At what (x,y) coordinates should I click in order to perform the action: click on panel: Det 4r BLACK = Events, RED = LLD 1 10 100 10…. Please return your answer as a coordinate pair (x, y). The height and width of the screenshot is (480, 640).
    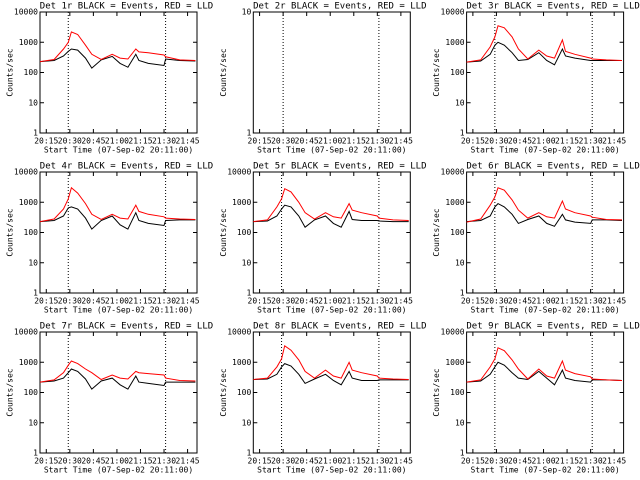
    Looking at the image, I should click on (110, 238).